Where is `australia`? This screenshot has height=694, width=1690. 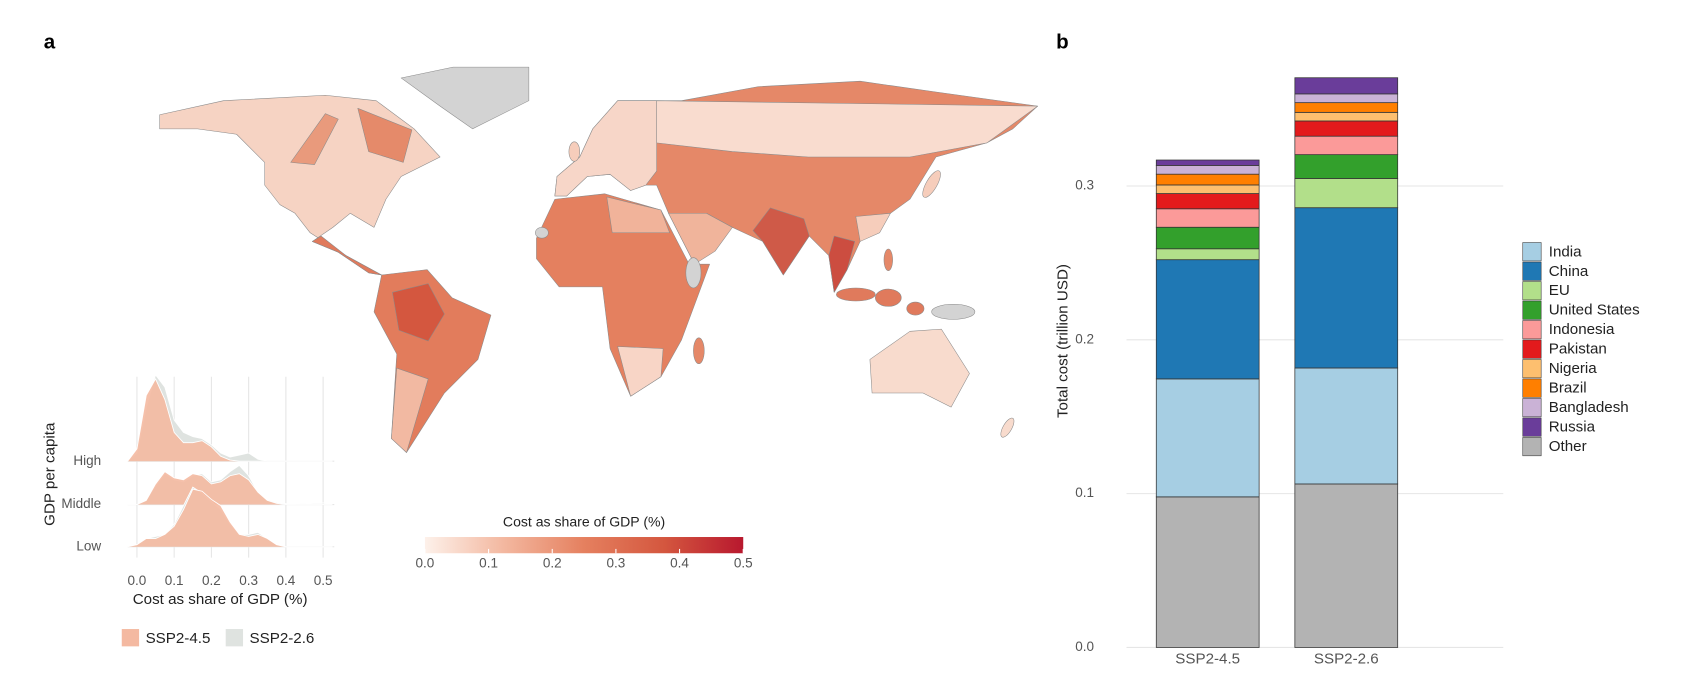 australia is located at coordinates (919, 368).